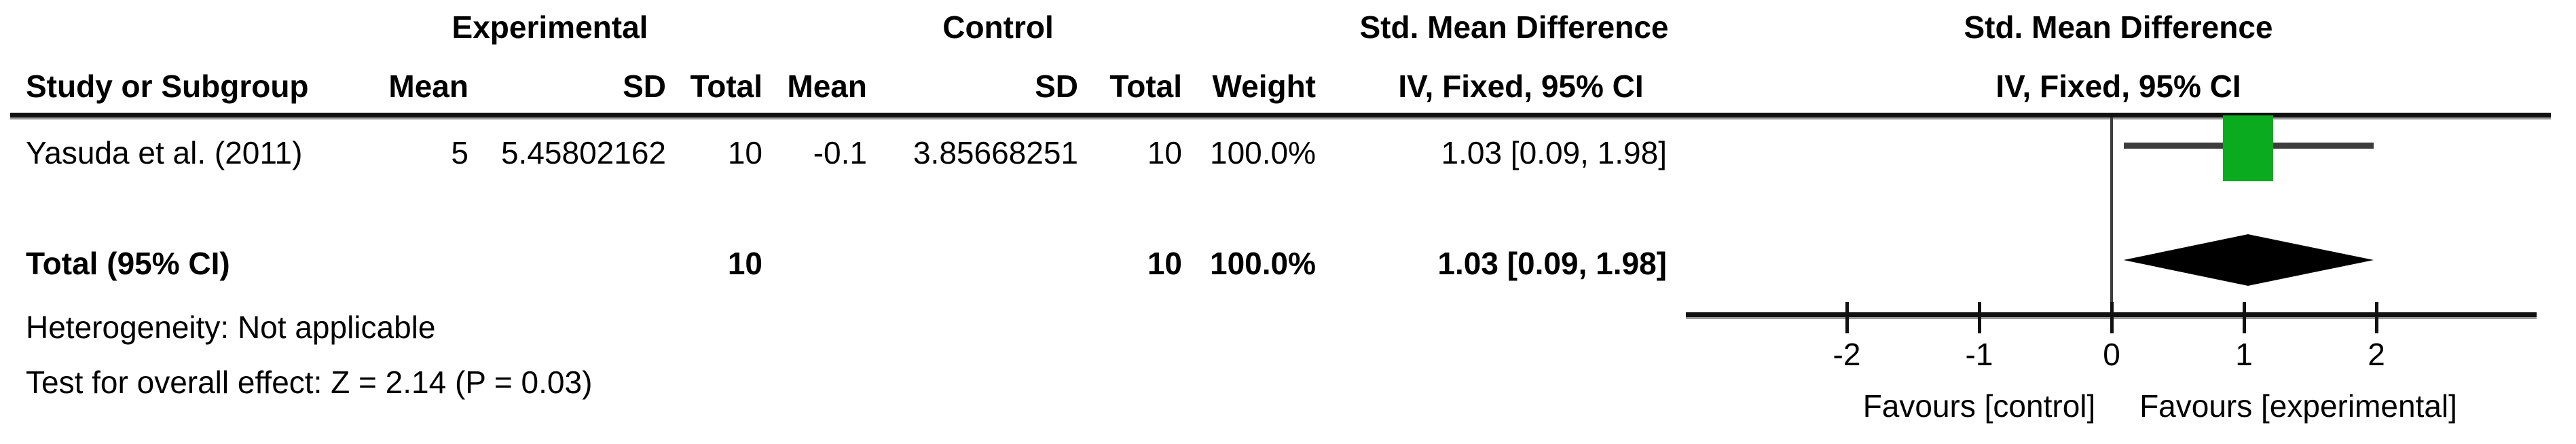  I want to click on zero-line, so click(2111, 215).